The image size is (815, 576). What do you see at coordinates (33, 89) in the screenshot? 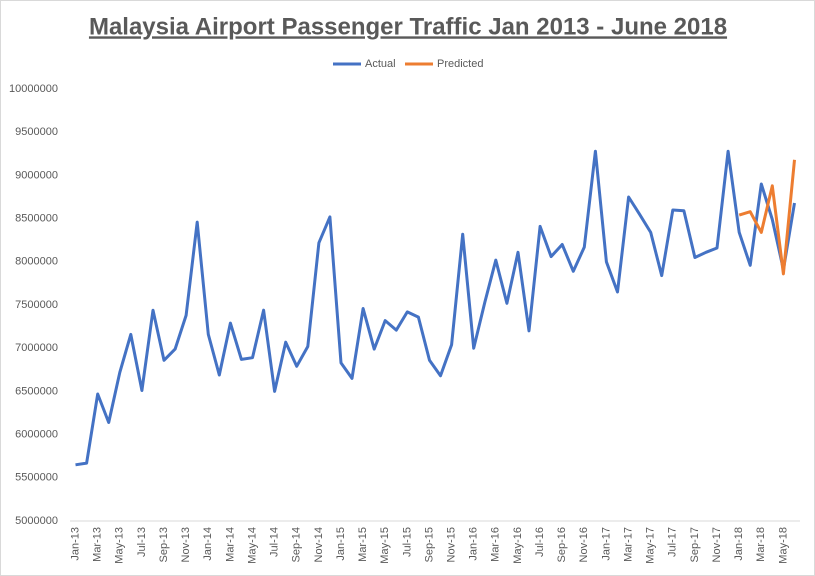
I see `y-tick-label: 10000000` at bounding box center [33, 89].